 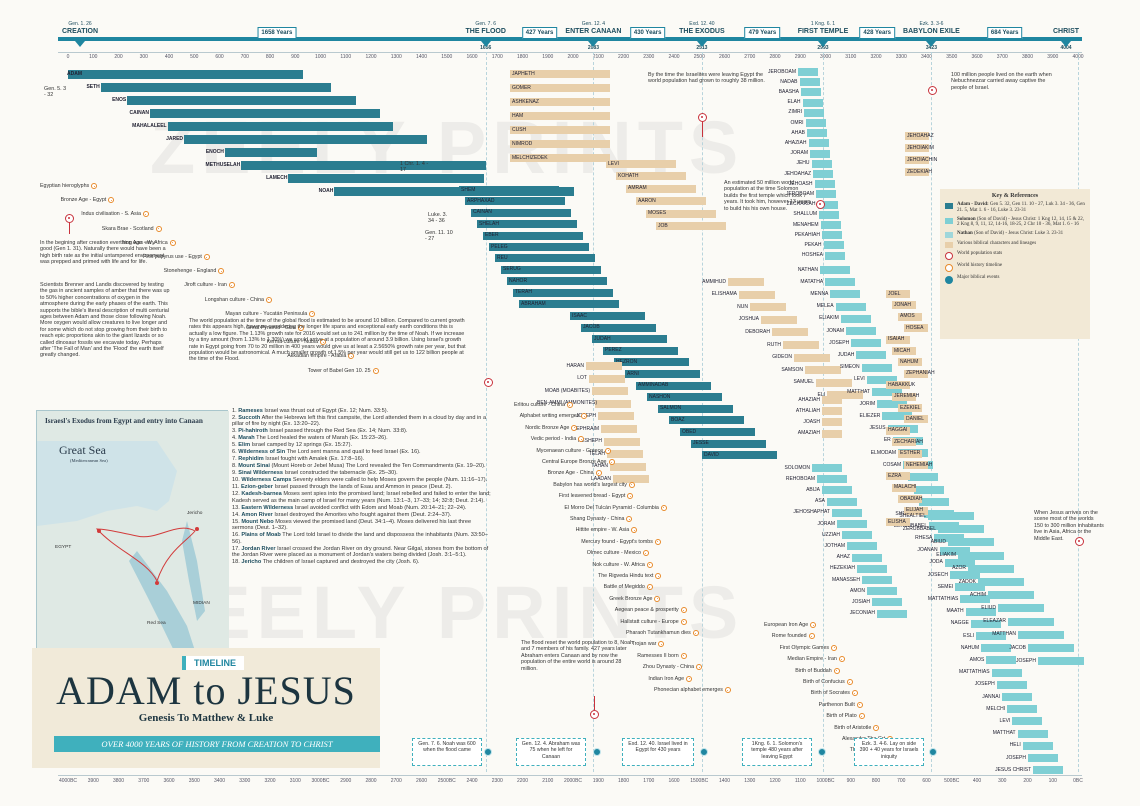 What do you see at coordinates (965, 234) in the screenshot?
I see `key-row-title: Nathan` at bounding box center [965, 234].